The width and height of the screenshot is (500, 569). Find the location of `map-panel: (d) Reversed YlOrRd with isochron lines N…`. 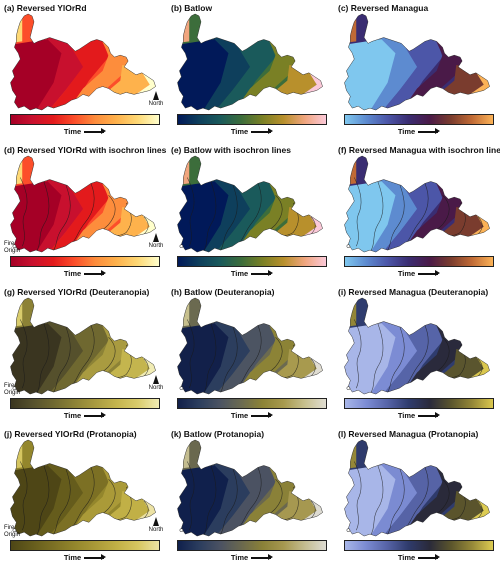

map-panel: (d) Reversed YlOrRd with isochron lines N… is located at coordinates (85, 215).